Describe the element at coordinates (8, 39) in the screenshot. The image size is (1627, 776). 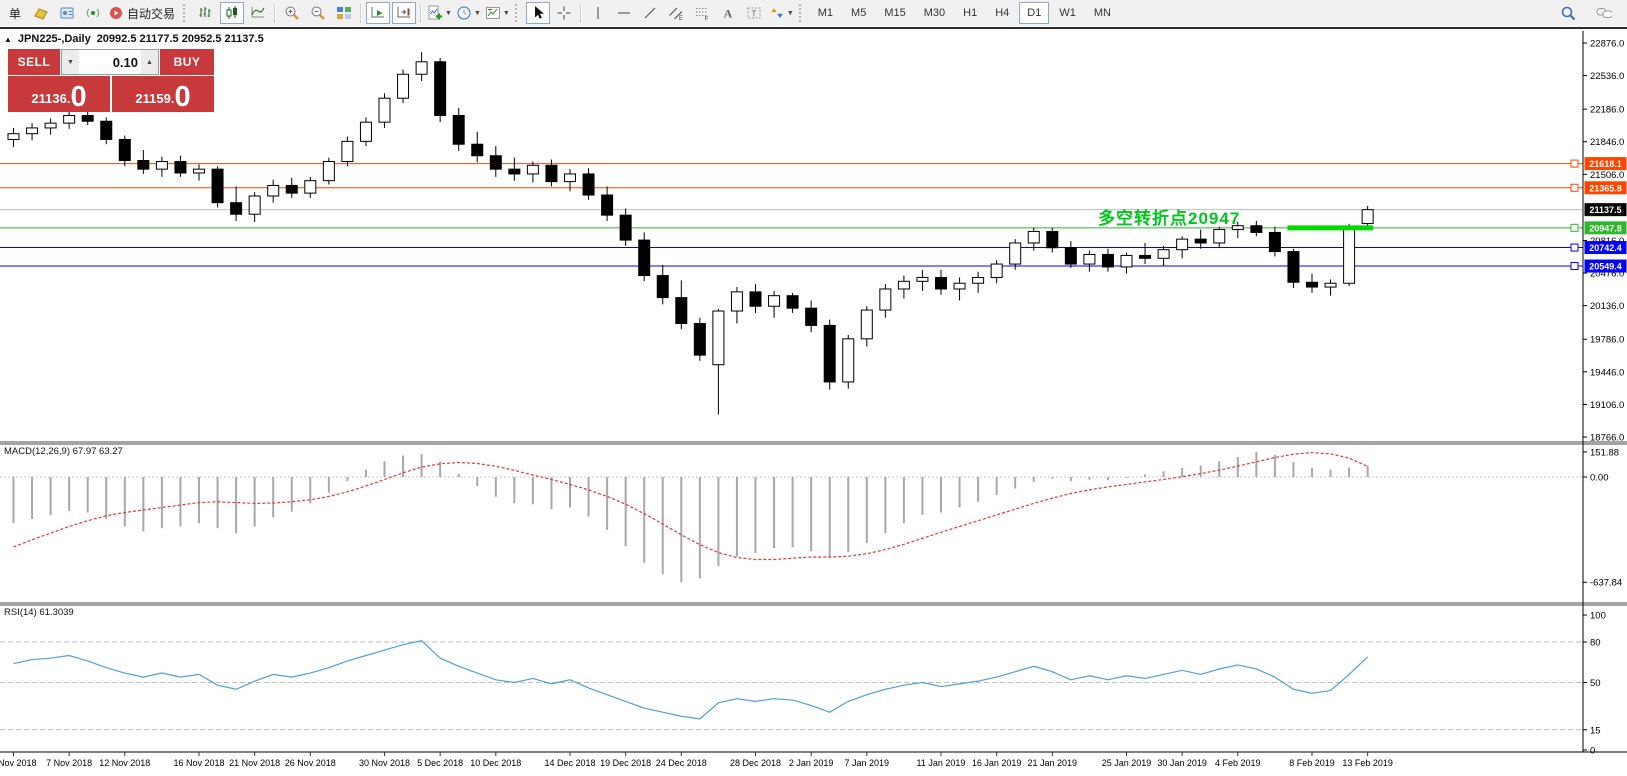
I see `collapse-icon: ▲` at that location.